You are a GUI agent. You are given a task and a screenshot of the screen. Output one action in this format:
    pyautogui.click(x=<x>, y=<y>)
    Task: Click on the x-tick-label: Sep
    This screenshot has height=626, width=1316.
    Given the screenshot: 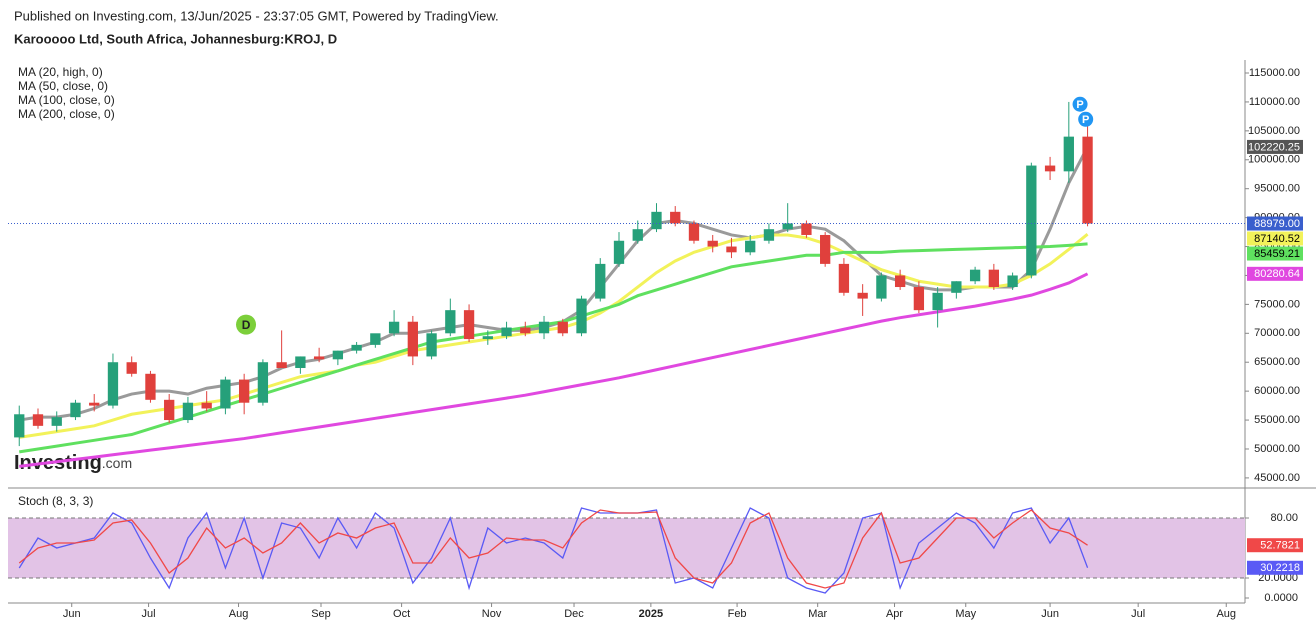 What is the action you would take?
    pyautogui.click(x=321, y=614)
    